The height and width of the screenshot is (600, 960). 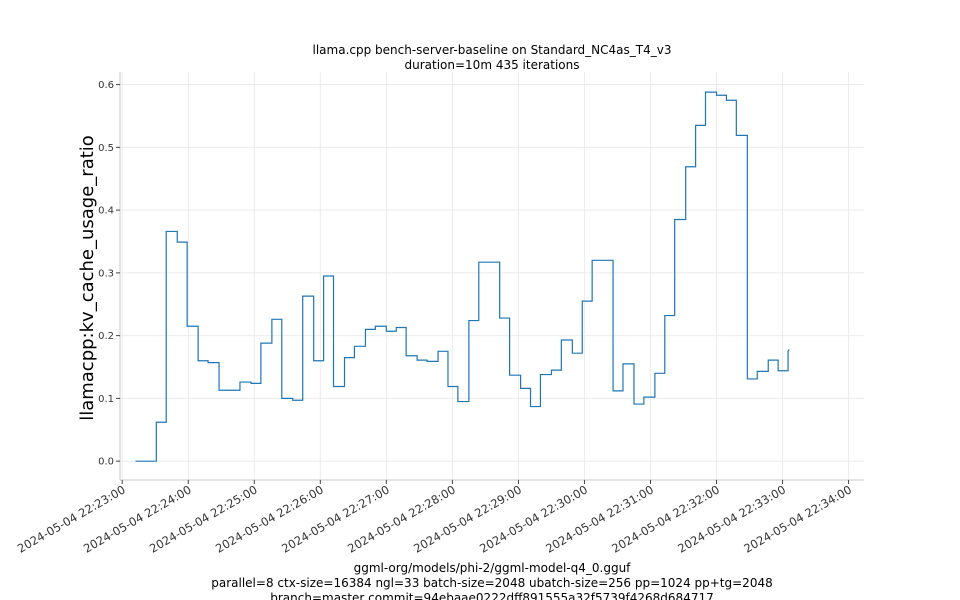 What do you see at coordinates (467, 518) in the screenshot?
I see `x-tick-label: 2024-05-04 22:29:00` at bounding box center [467, 518].